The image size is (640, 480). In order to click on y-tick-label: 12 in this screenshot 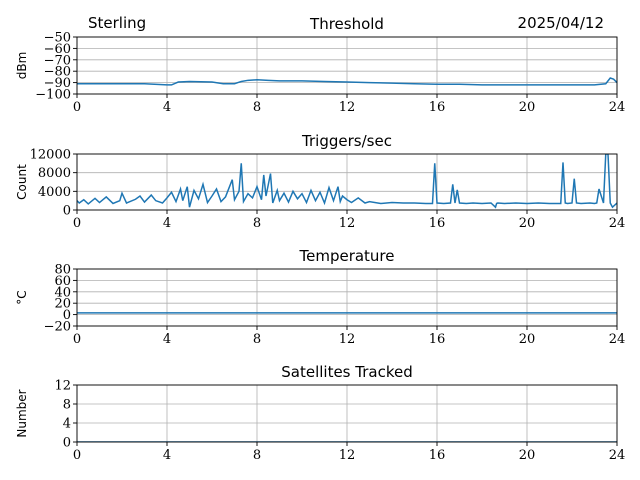, I will do `click(62, 386)`.